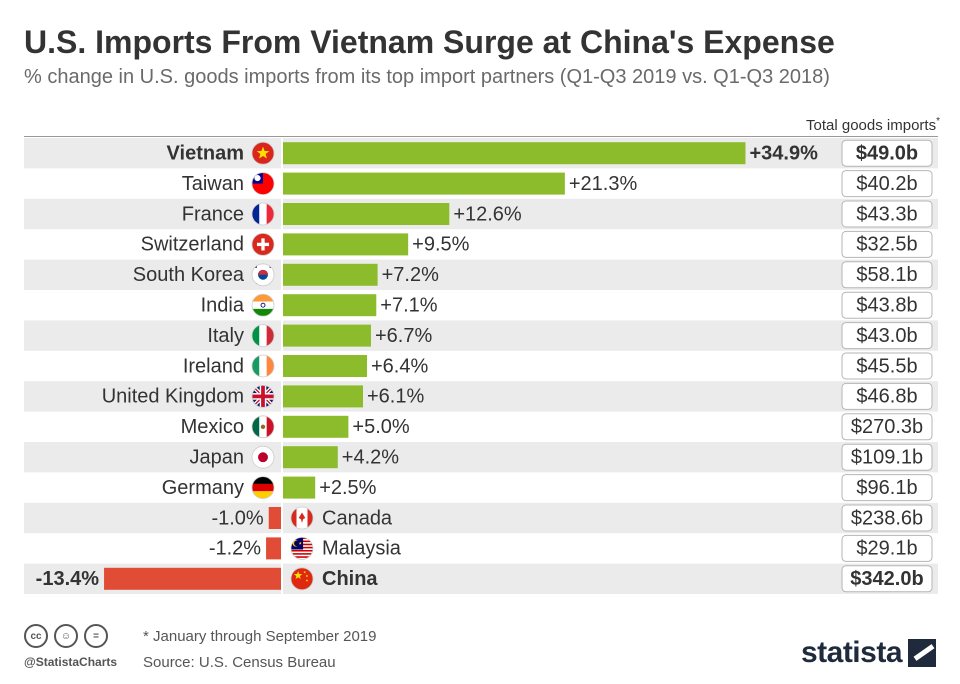 The height and width of the screenshot is (684, 960). What do you see at coordinates (217, 457) in the screenshot?
I see `country-label-japan: Japan` at bounding box center [217, 457].